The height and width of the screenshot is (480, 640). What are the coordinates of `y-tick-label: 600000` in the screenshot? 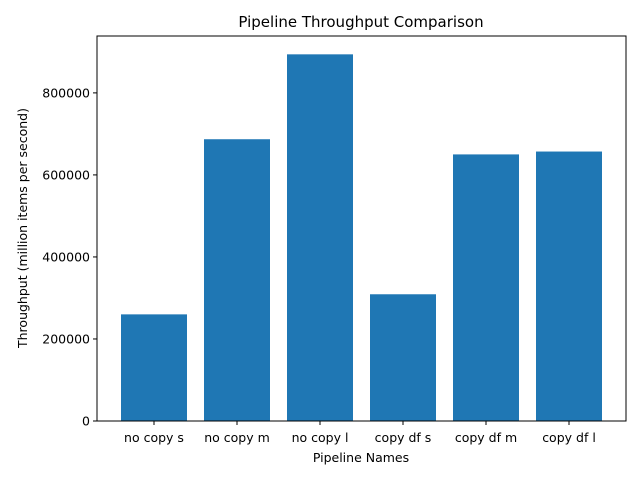 It's located at (66, 174).